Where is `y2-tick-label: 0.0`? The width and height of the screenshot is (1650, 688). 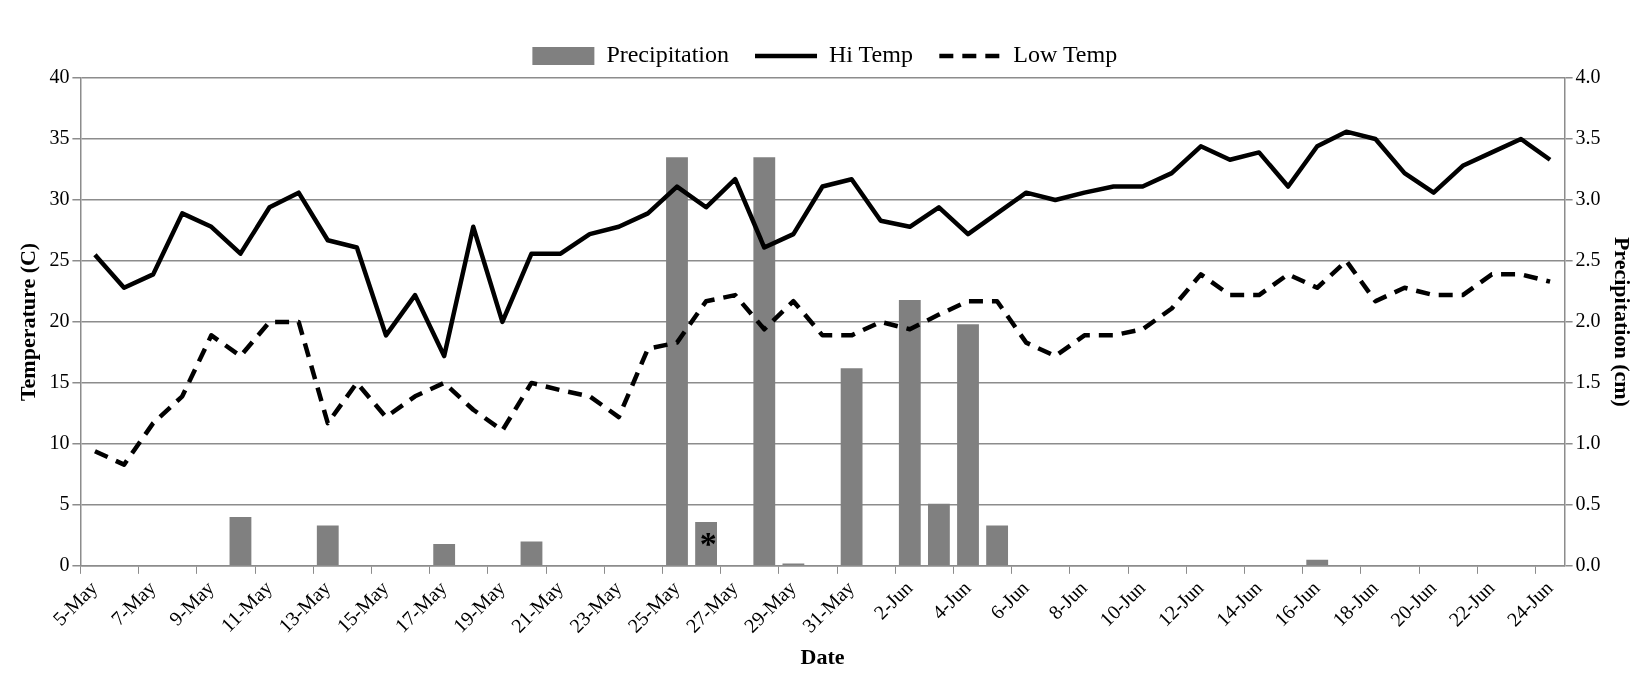
y2-tick-label: 0.0 is located at coordinates (1588, 564).